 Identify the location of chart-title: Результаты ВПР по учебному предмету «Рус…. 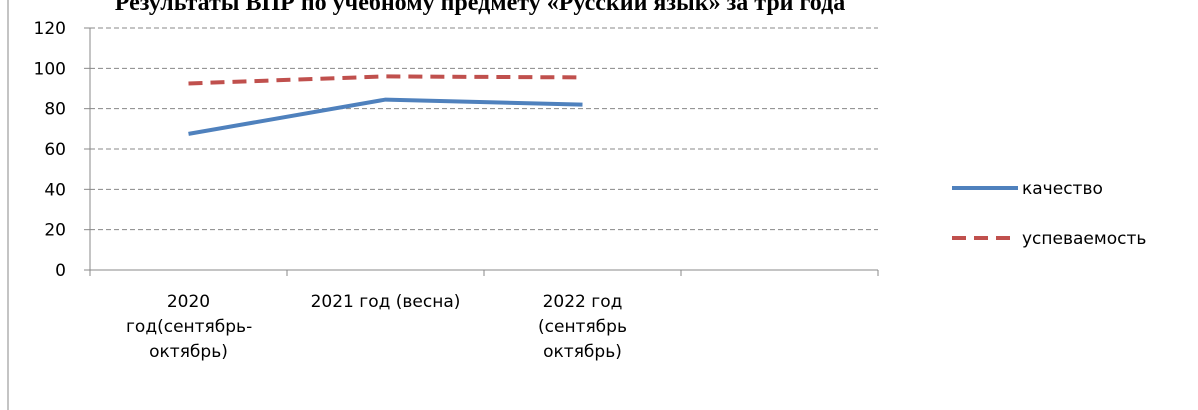
(480, 8).